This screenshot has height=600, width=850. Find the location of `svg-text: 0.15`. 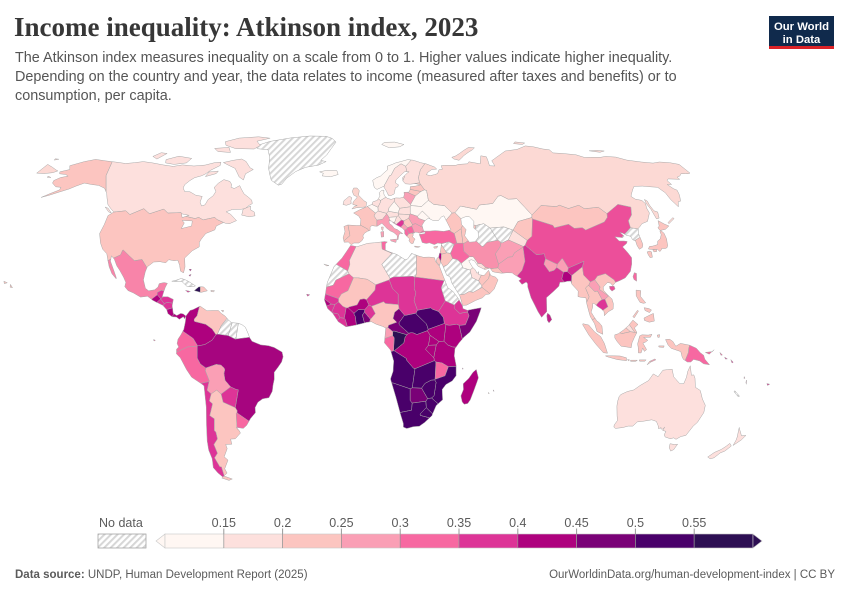

svg-text: 0.15 is located at coordinates (224, 523).